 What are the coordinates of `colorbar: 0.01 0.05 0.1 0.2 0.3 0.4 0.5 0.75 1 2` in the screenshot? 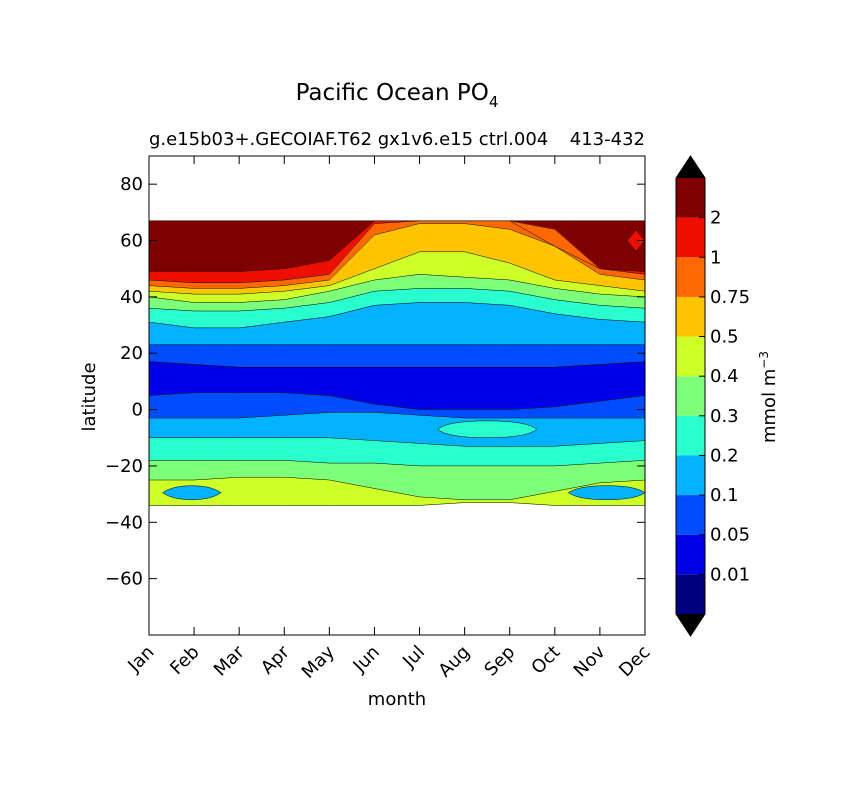 It's located at (712, 396).